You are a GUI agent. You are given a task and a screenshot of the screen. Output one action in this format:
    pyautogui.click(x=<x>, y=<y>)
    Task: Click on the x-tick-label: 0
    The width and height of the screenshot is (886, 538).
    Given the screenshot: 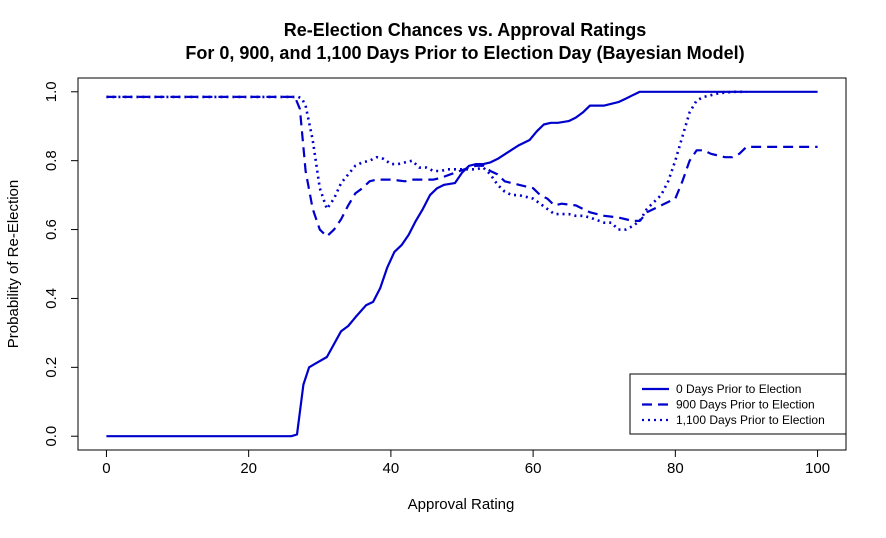 What is the action you would take?
    pyautogui.click(x=106, y=468)
    